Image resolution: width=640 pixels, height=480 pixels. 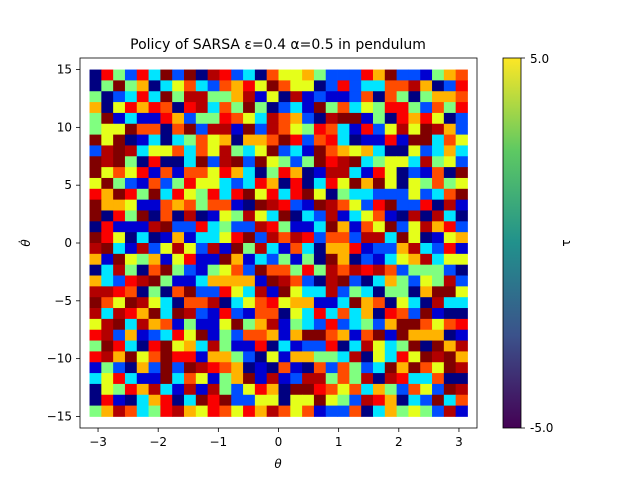 I want to click on x-tick-label: 0, so click(x=279, y=442).